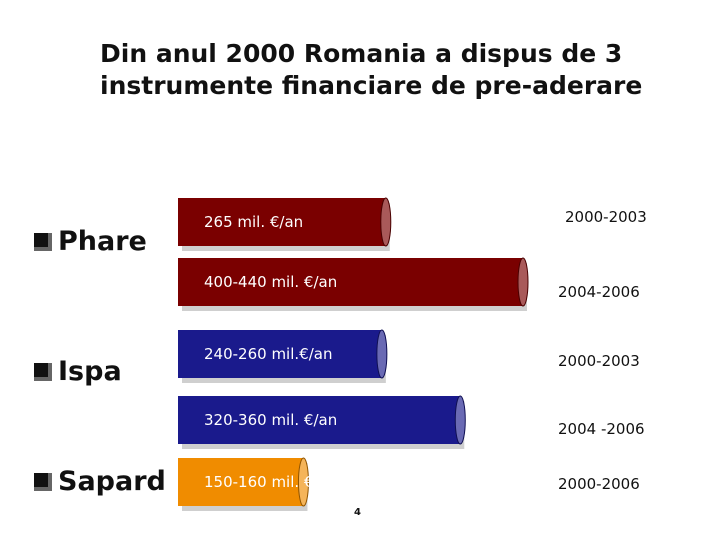 This screenshot has width=720, height=540. I want to click on period-label: 2000-2006, so click(599, 484).